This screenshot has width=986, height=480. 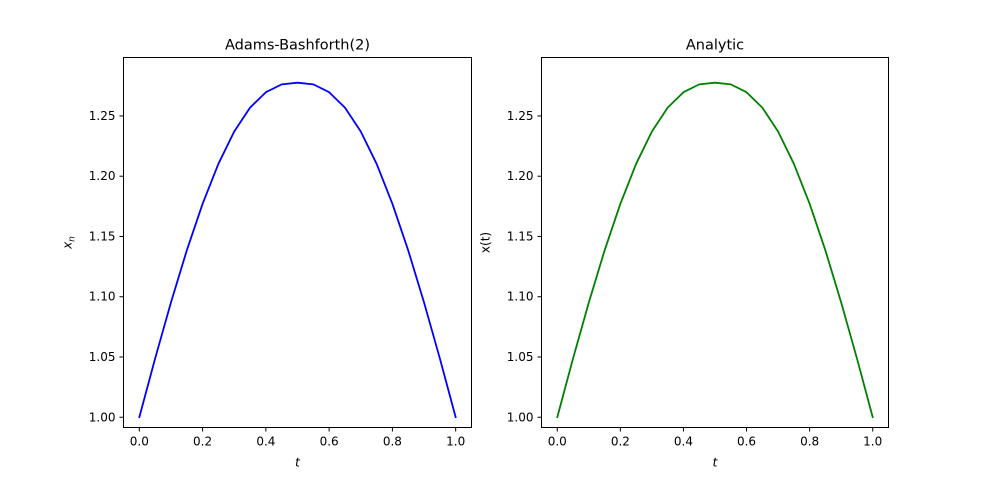 I want to click on y-axis-label: x(t), so click(x=486, y=242).